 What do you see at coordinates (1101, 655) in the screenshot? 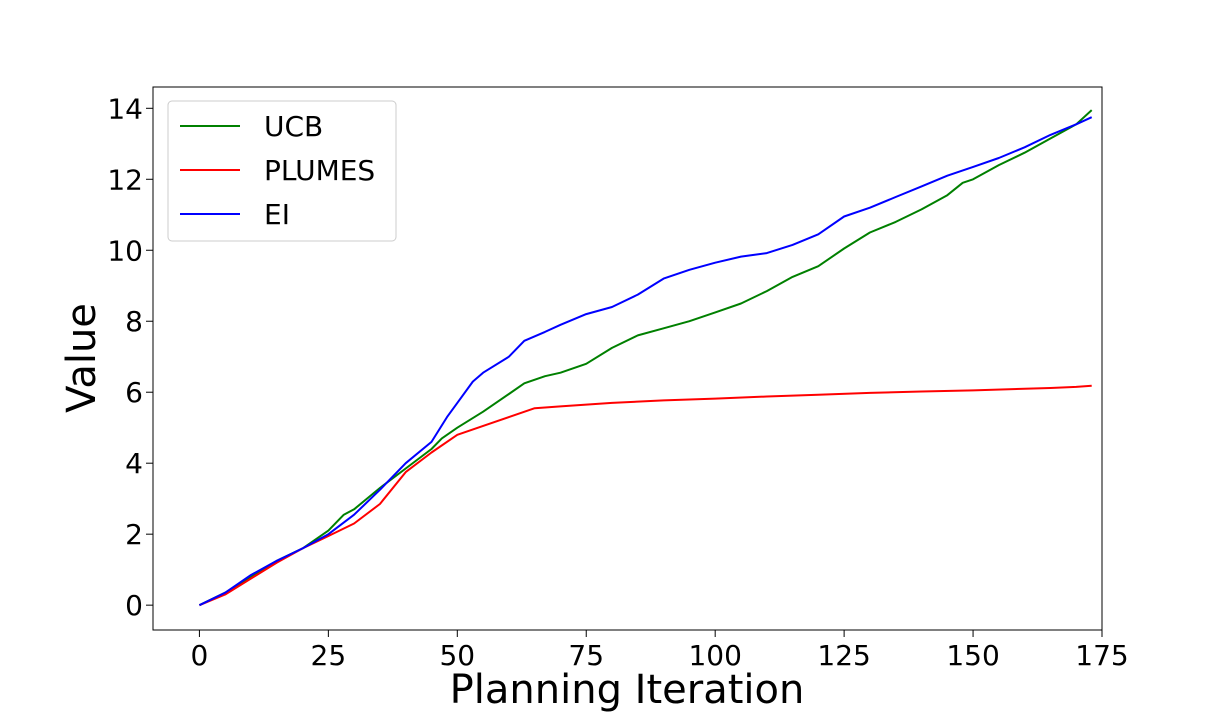
I see `x-tick-label: 175` at bounding box center [1101, 655].